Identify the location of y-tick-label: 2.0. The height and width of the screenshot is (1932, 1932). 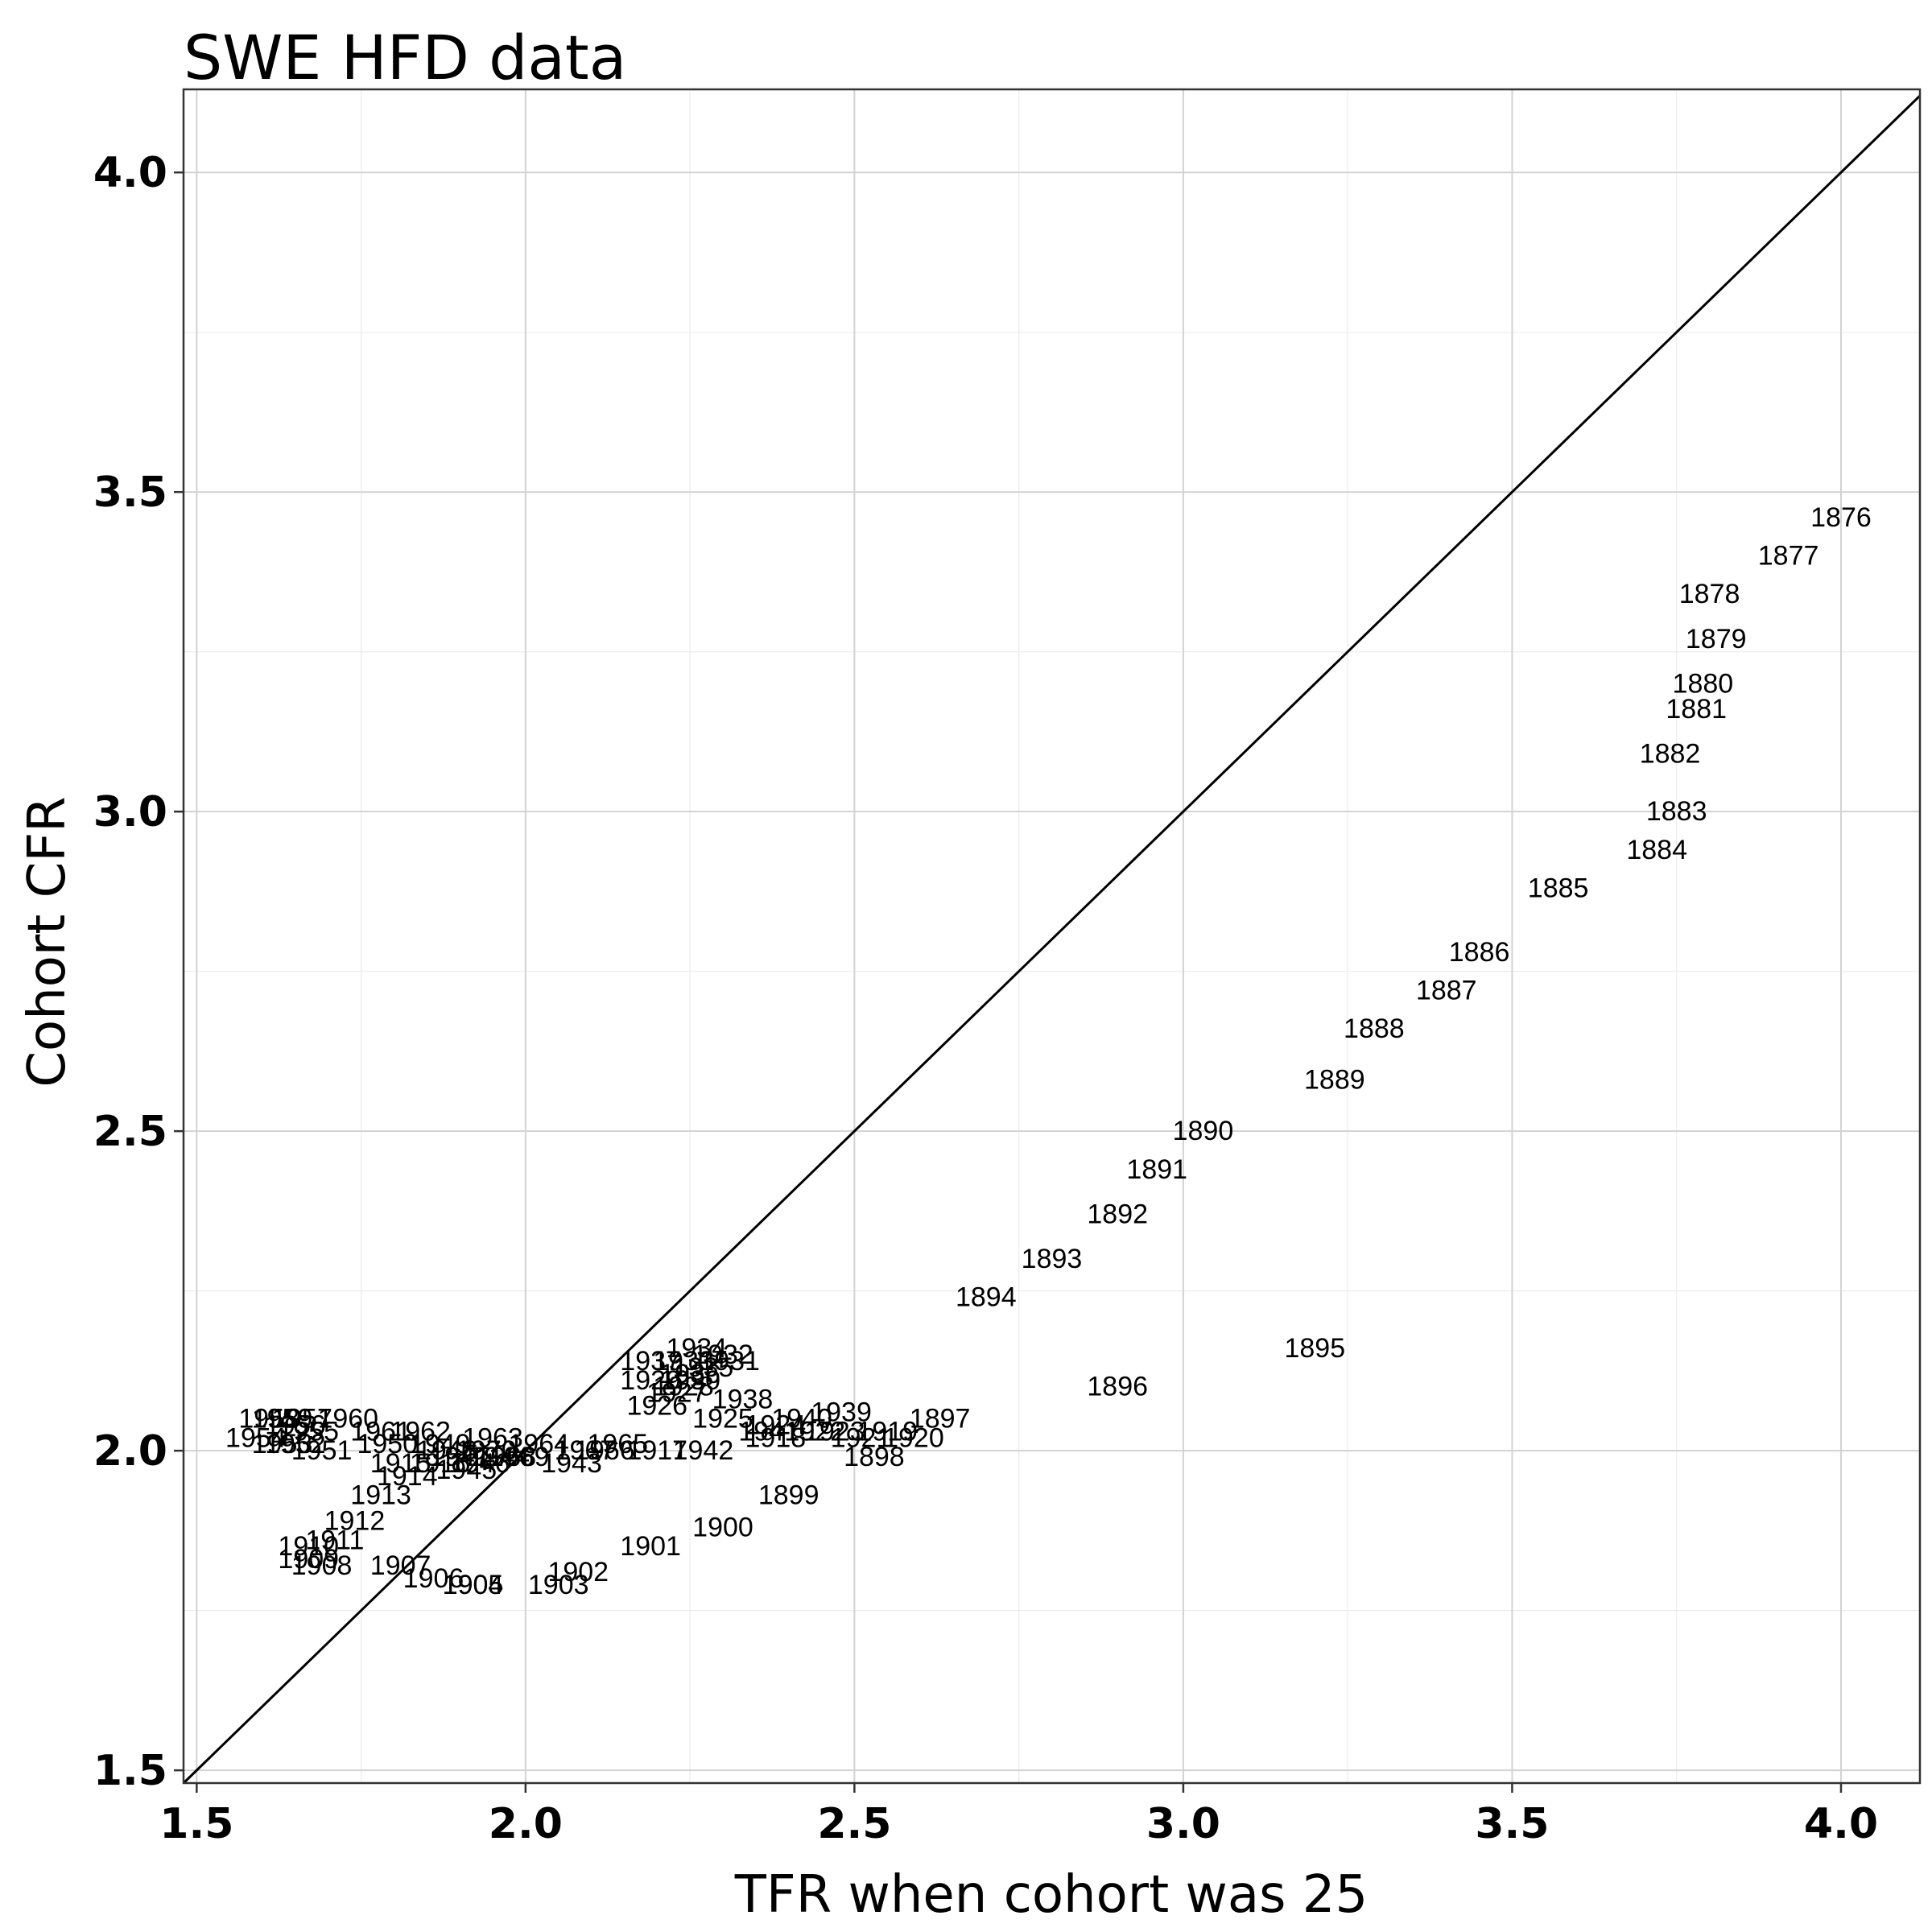
(130, 1451).